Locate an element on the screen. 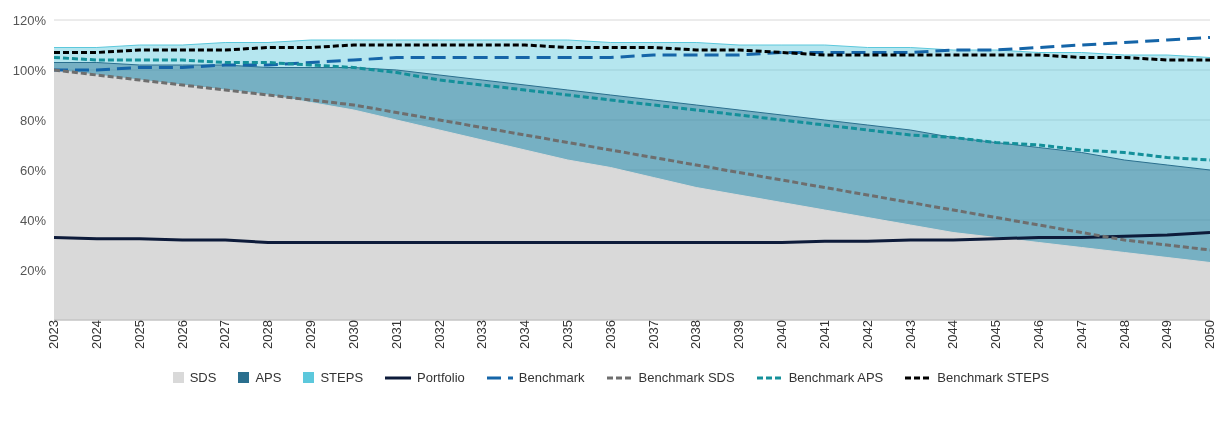 The width and height of the screenshot is (1222, 421). x-tick-label: 2027 is located at coordinates (225, 334).